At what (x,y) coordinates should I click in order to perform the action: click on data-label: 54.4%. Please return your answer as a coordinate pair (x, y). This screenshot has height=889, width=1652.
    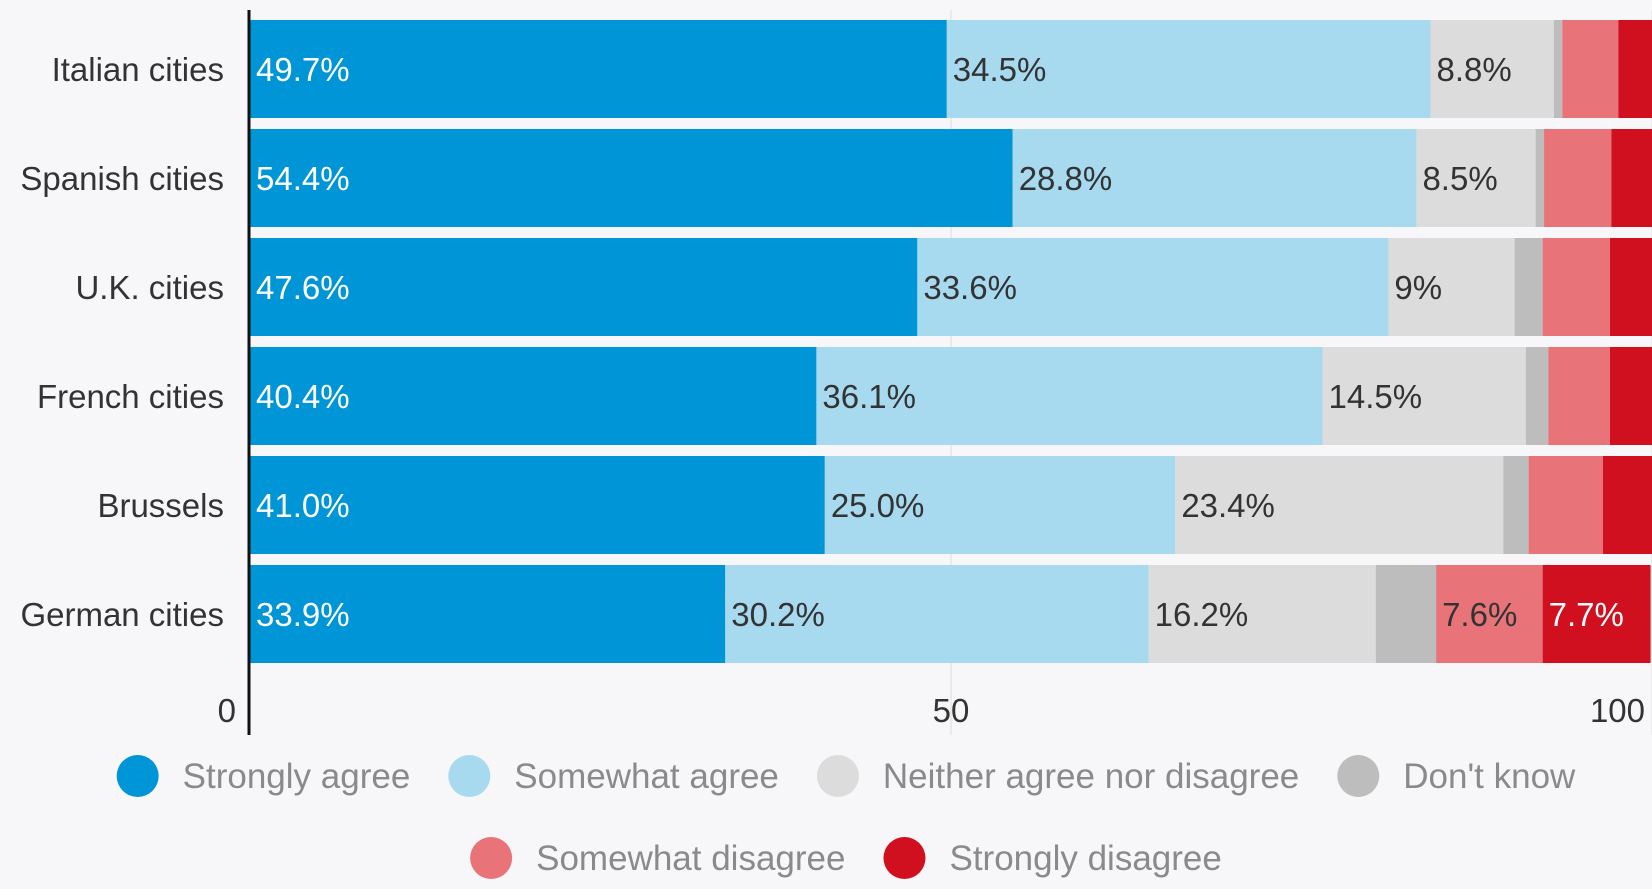
    Looking at the image, I should click on (303, 178).